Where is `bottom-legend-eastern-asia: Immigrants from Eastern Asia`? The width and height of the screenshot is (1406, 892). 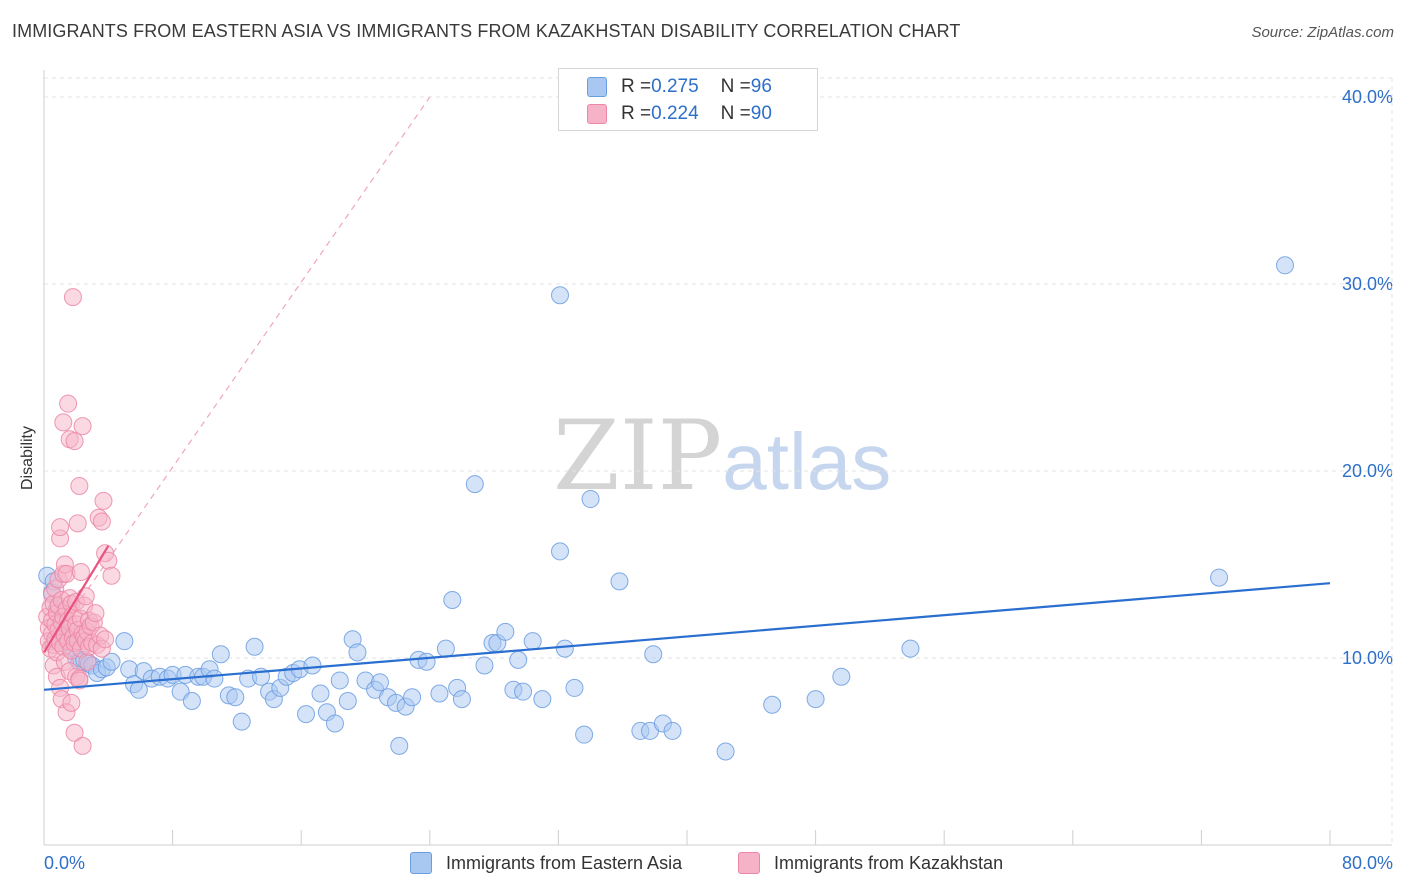 bottom-legend-eastern-asia: Immigrants from Eastern Asia is located at coordinates (546, 863).